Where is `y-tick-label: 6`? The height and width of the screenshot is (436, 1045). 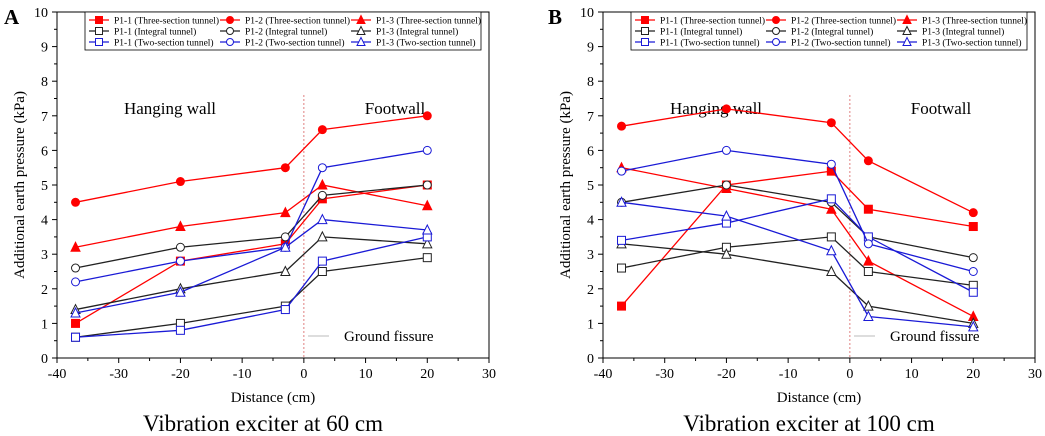 y-tick-label: 6 is located at coordinates (44, 151).